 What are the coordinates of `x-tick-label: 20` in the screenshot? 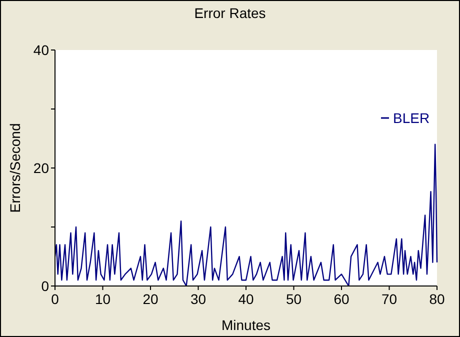 It's located at (150, 299).